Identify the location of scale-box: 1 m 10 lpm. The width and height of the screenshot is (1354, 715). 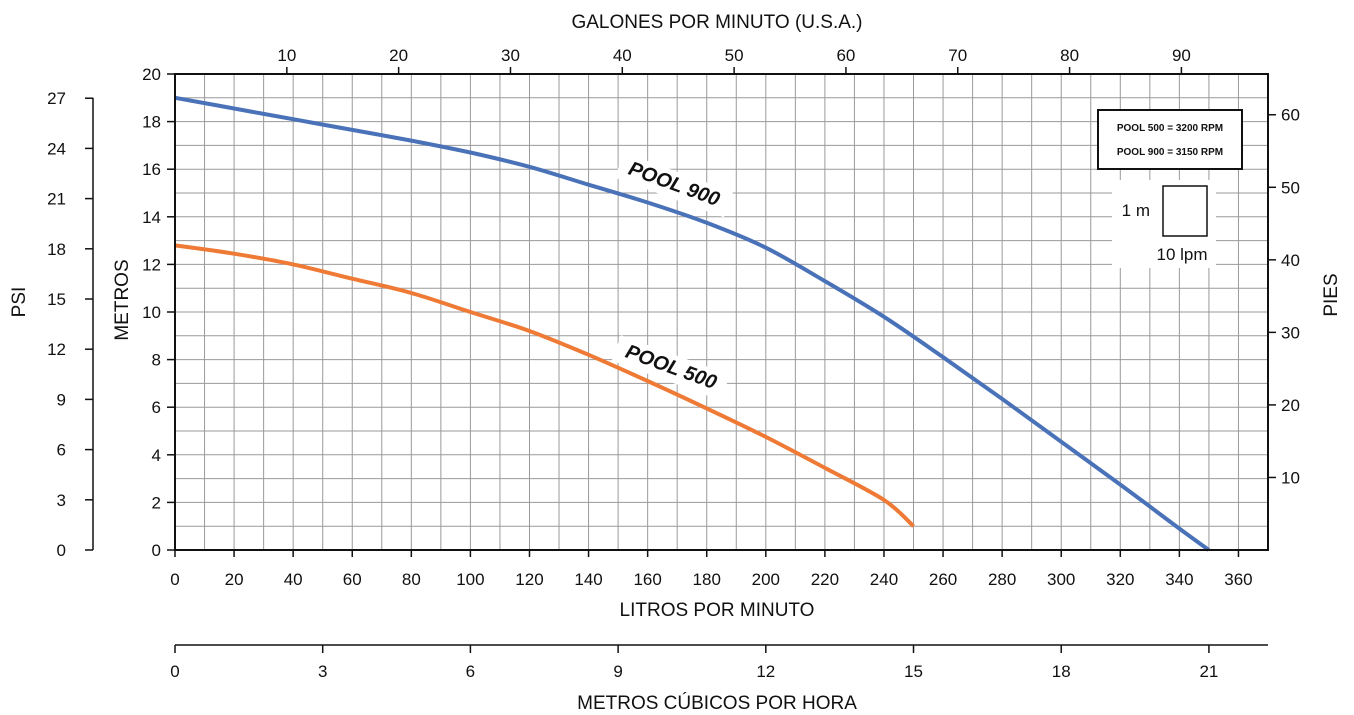
(1164, 224).